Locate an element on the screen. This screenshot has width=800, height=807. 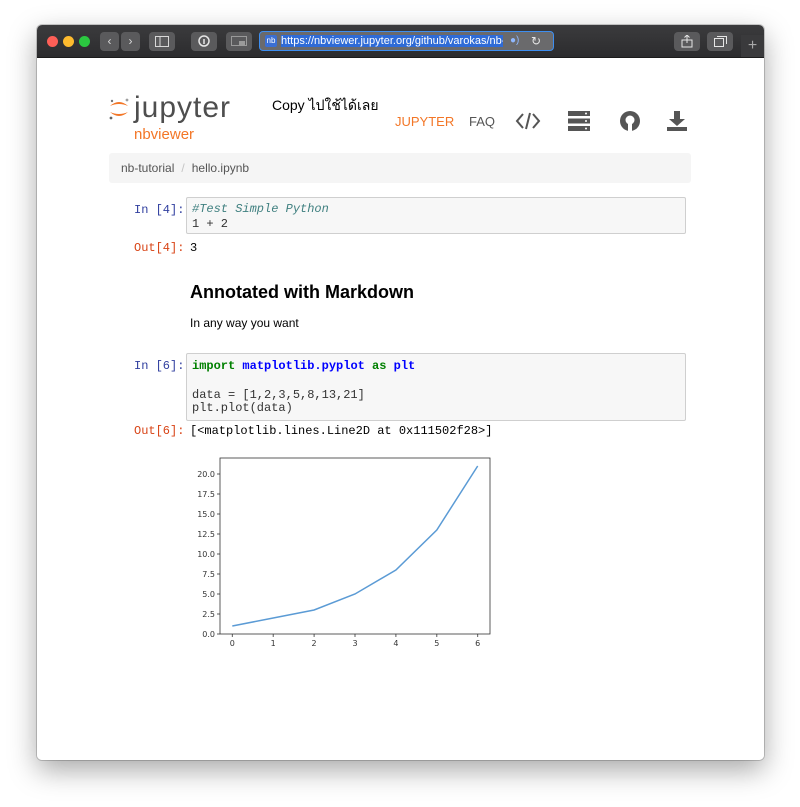
x-tick-label: 2 is located at coordinates (314, 643).